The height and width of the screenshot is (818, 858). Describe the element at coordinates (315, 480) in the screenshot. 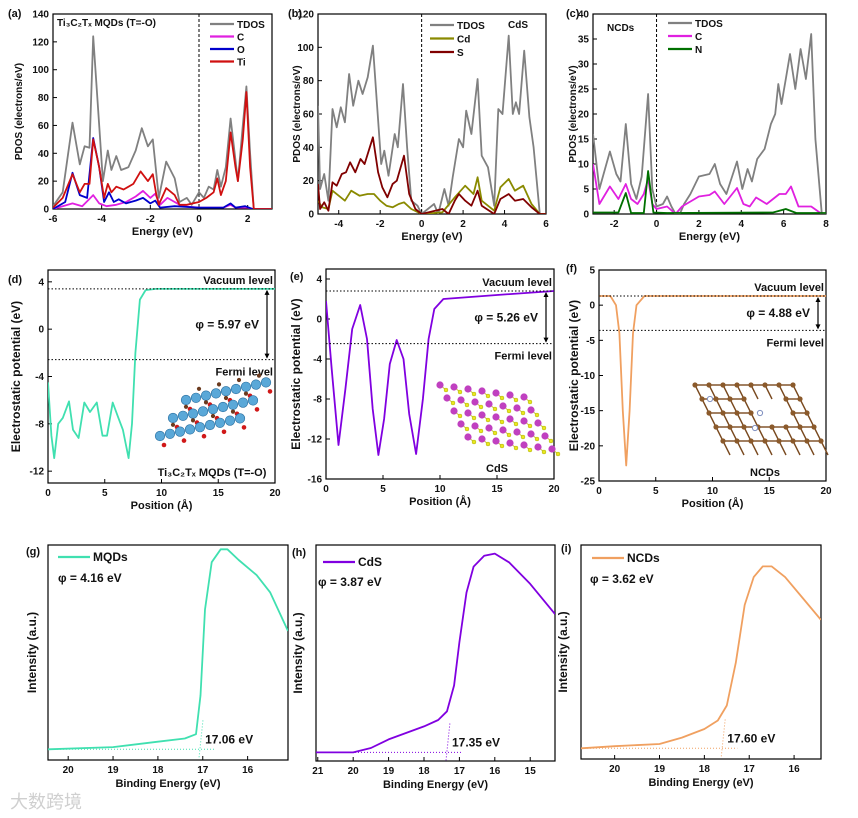

I see `y-tick-label: -16` at that location.